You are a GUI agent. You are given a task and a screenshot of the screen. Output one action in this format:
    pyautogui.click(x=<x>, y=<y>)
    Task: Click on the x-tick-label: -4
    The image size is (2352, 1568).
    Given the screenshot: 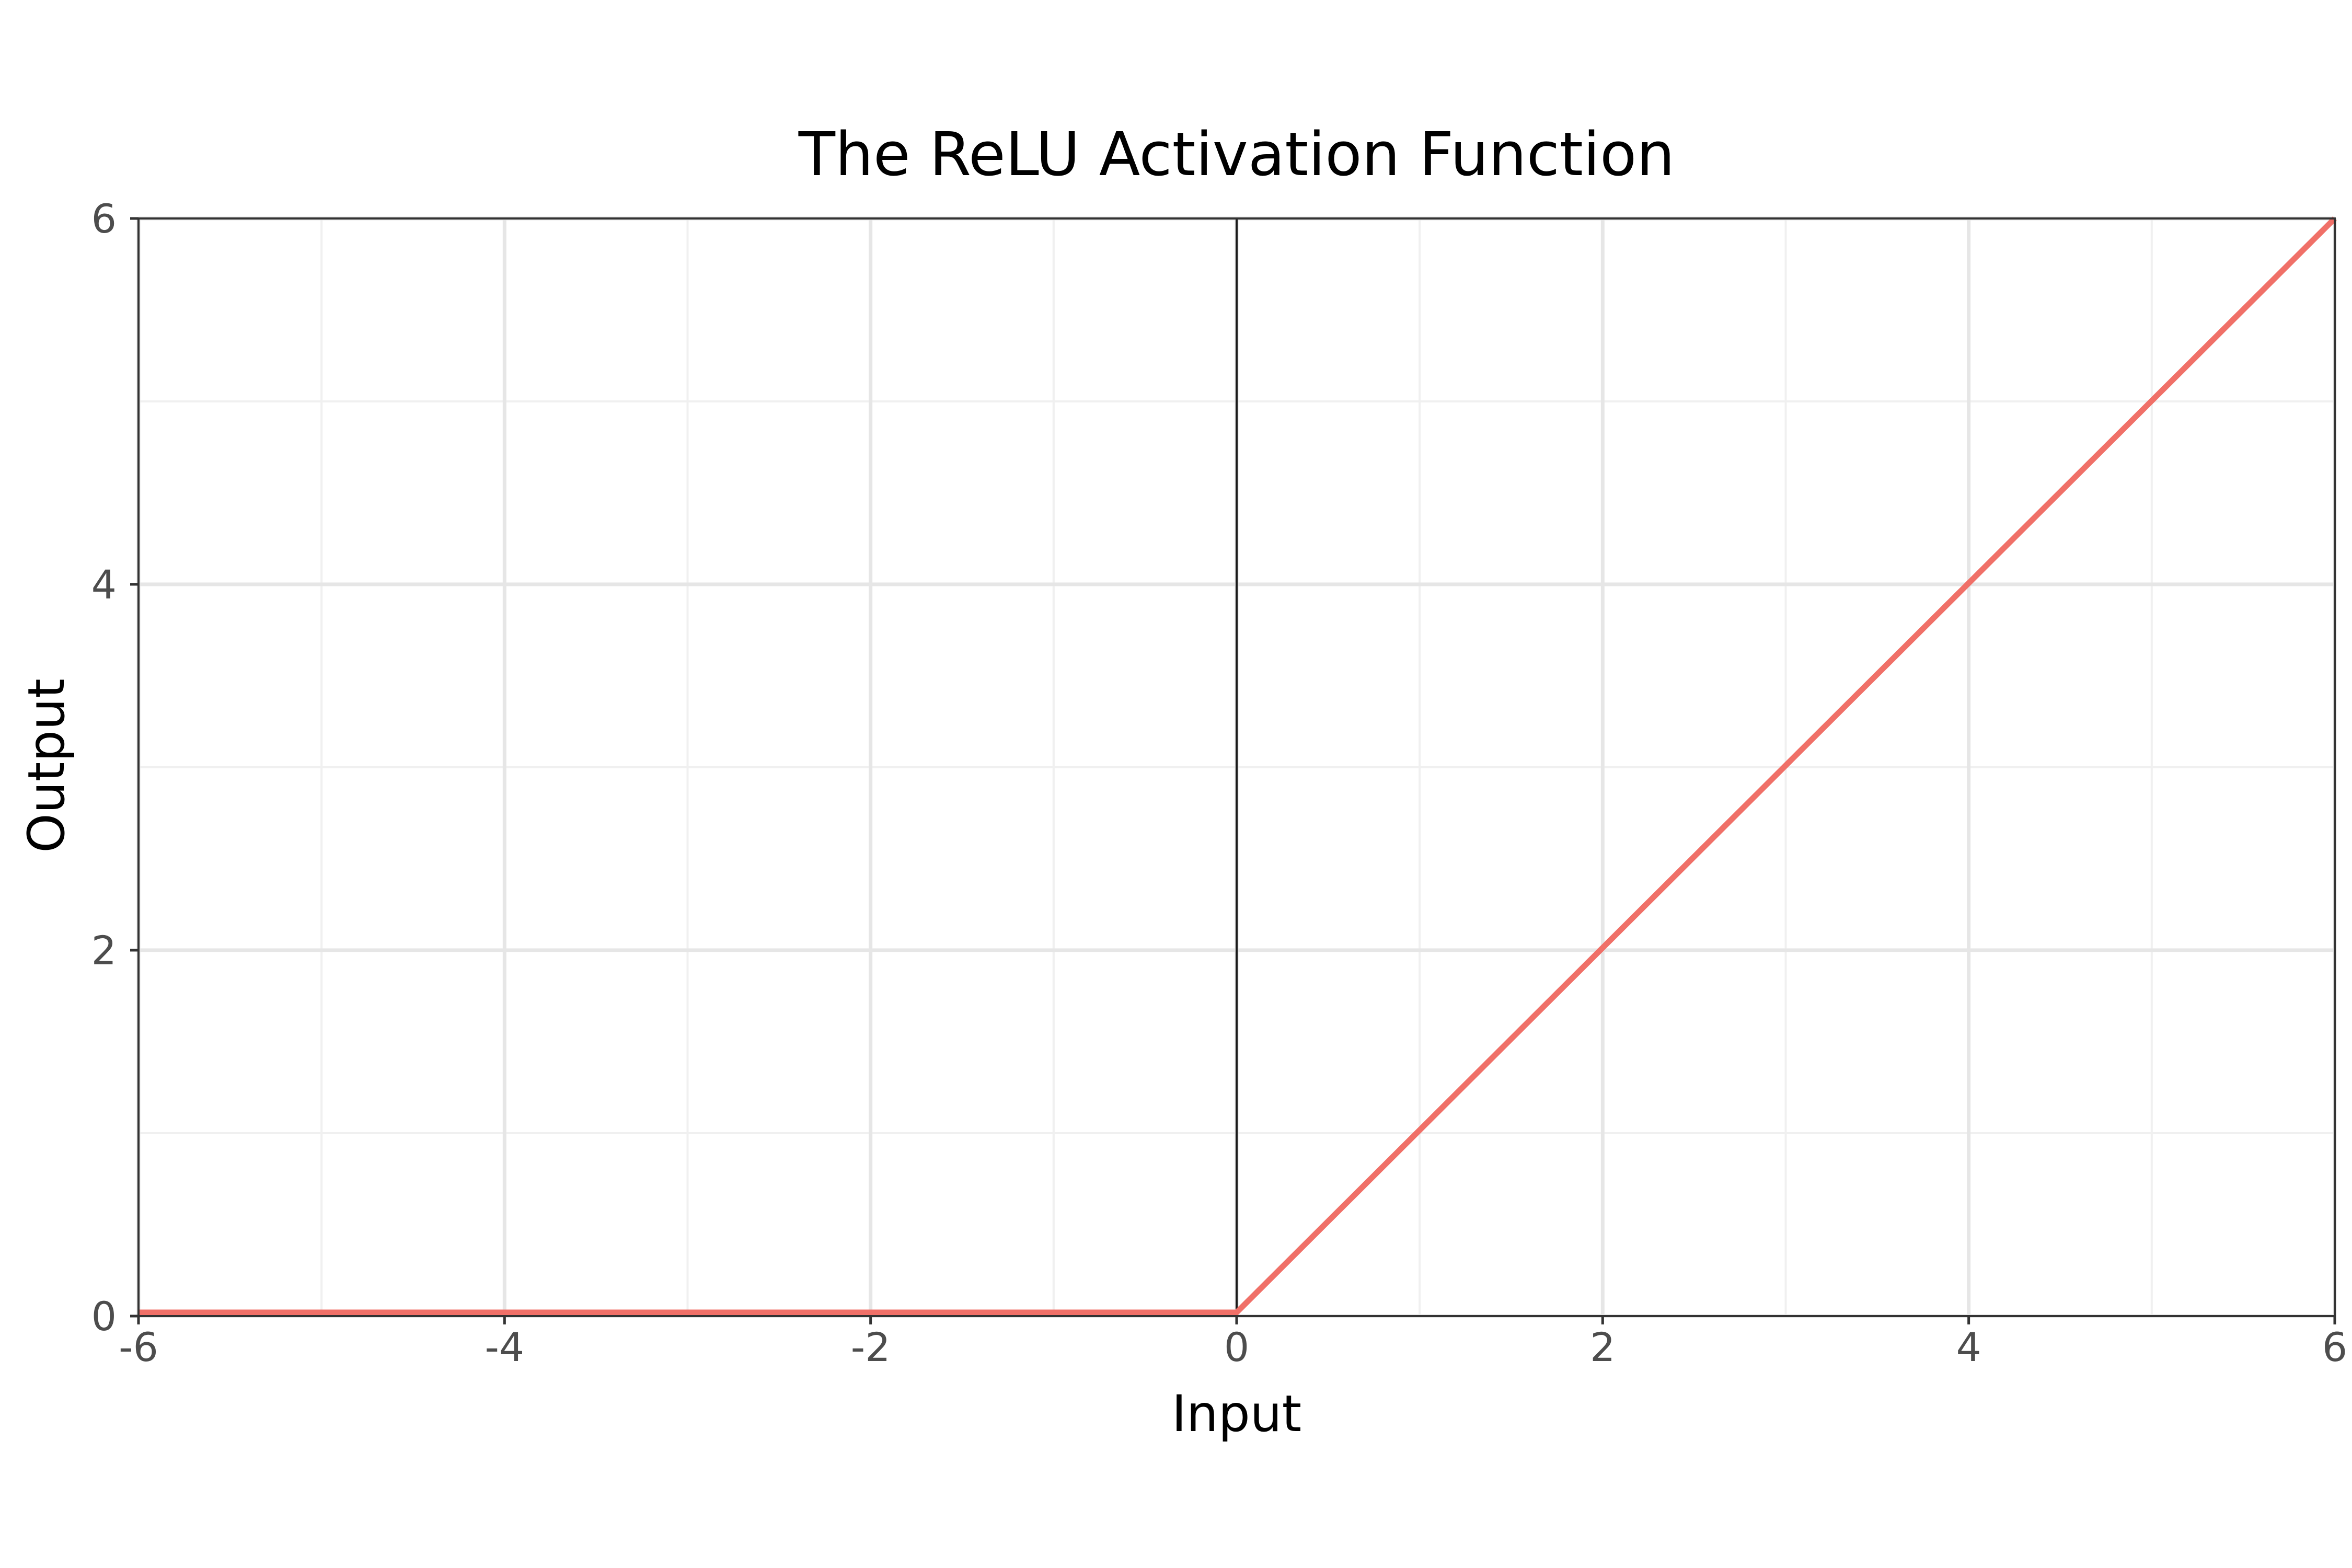 What is the action you would take?
    pyautogui.click(x=504, y=1347)
    